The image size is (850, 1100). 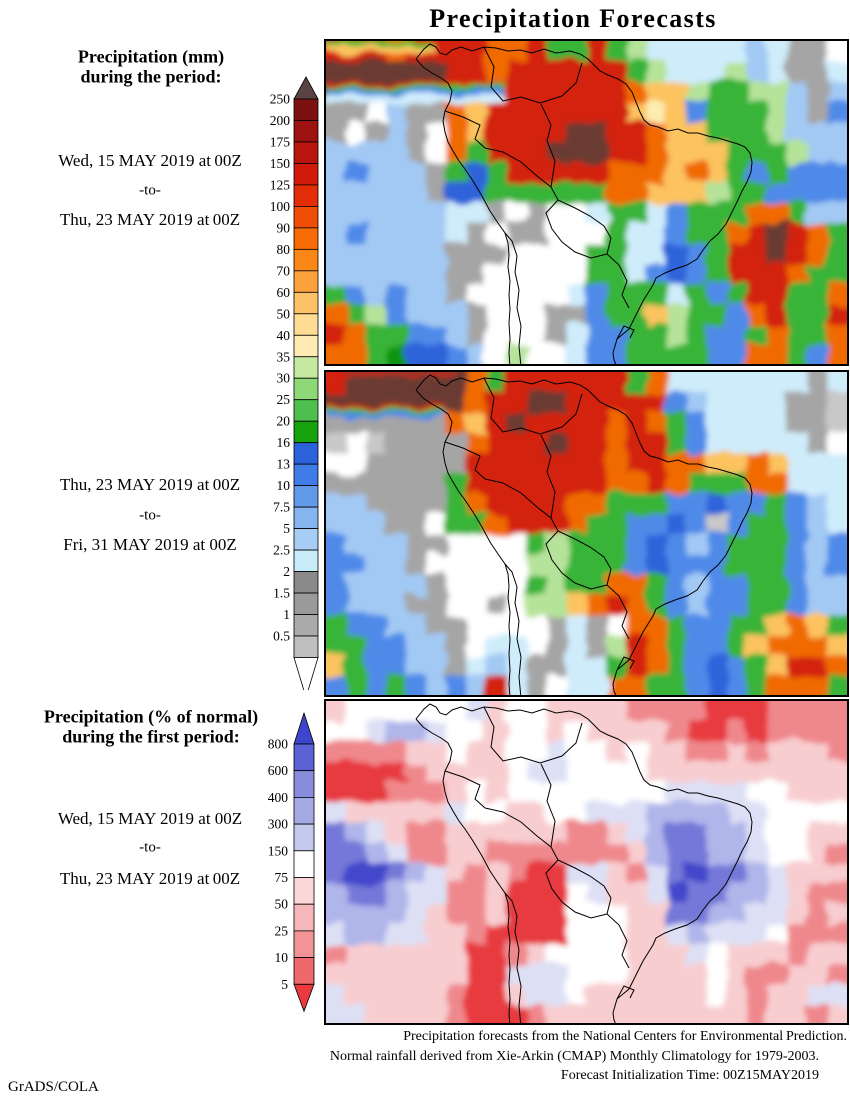 What do you see at coordinates (284, 356) in the screenshot?
I see `svg-text: 35` at bounding box center [284, 356].